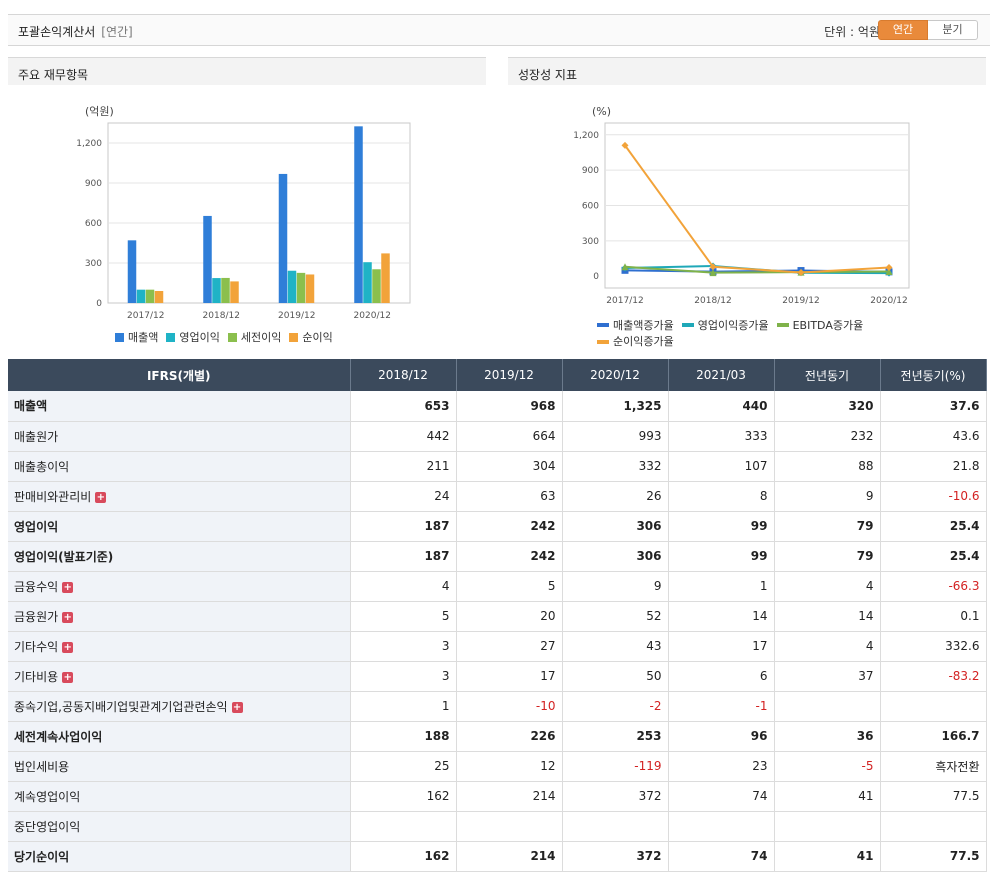 This screenshot has height=883, width=996. I want to click on table-cell: -83.2, so click(933, 676).